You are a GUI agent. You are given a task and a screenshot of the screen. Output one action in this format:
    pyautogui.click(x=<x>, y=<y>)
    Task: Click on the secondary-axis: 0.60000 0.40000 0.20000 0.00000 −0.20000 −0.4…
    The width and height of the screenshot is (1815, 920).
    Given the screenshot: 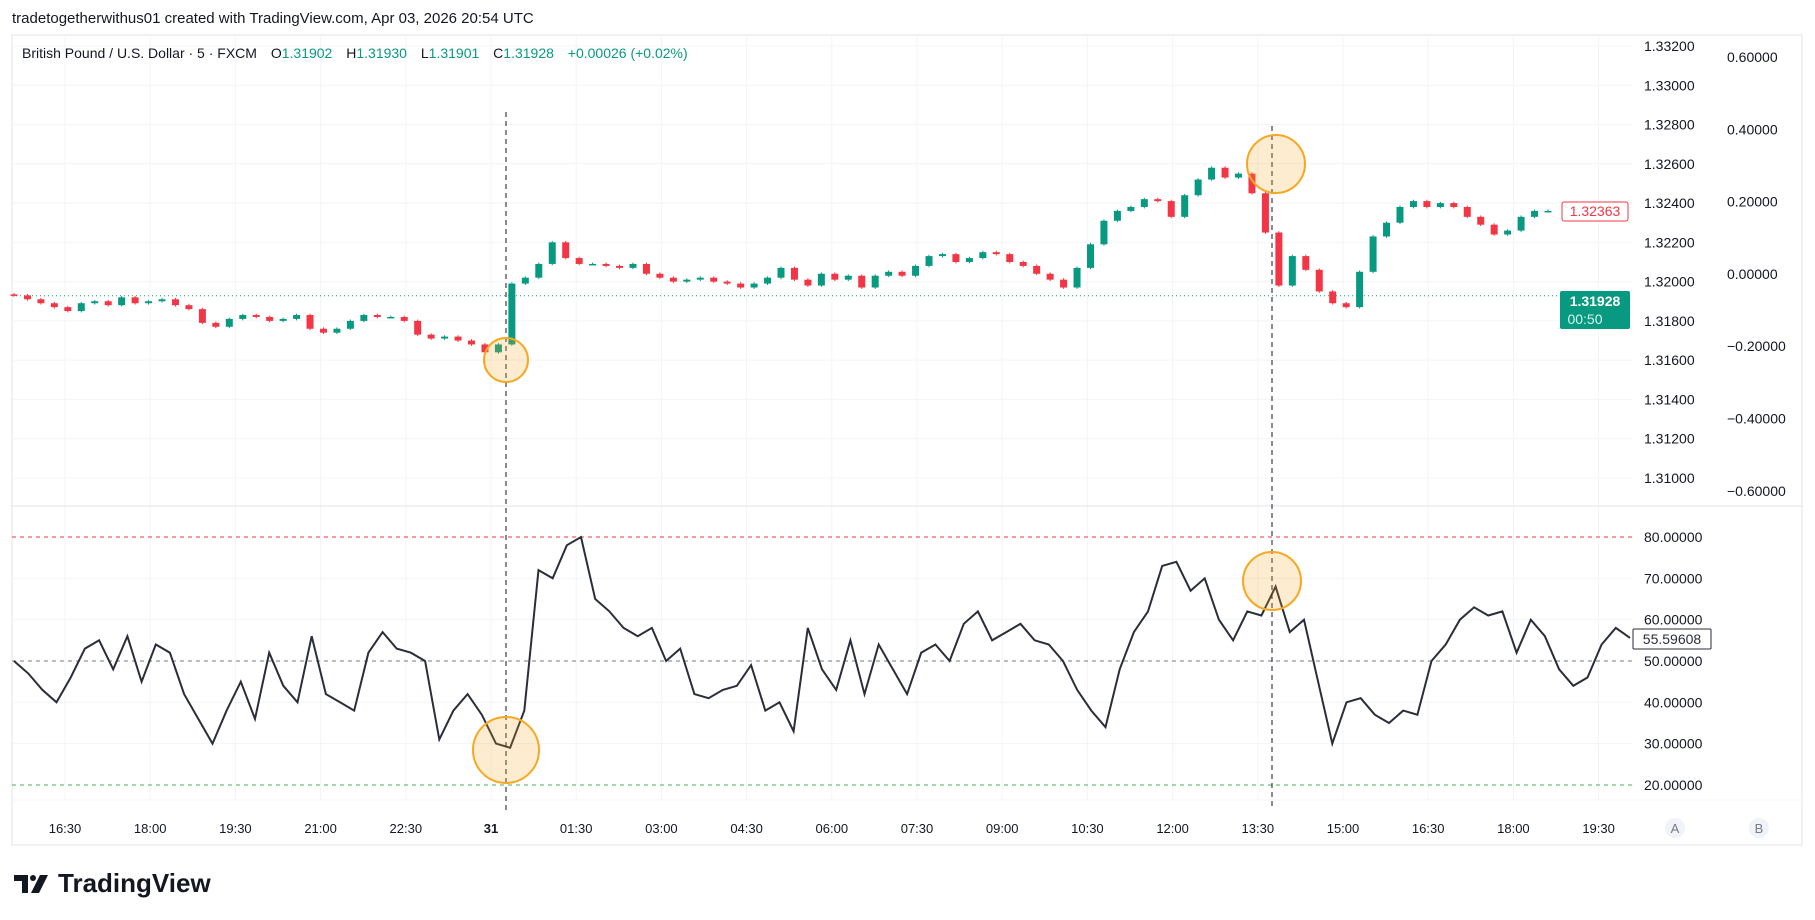 What is the action you would take?
    pyautogui.click(x=1756, y=274)
    